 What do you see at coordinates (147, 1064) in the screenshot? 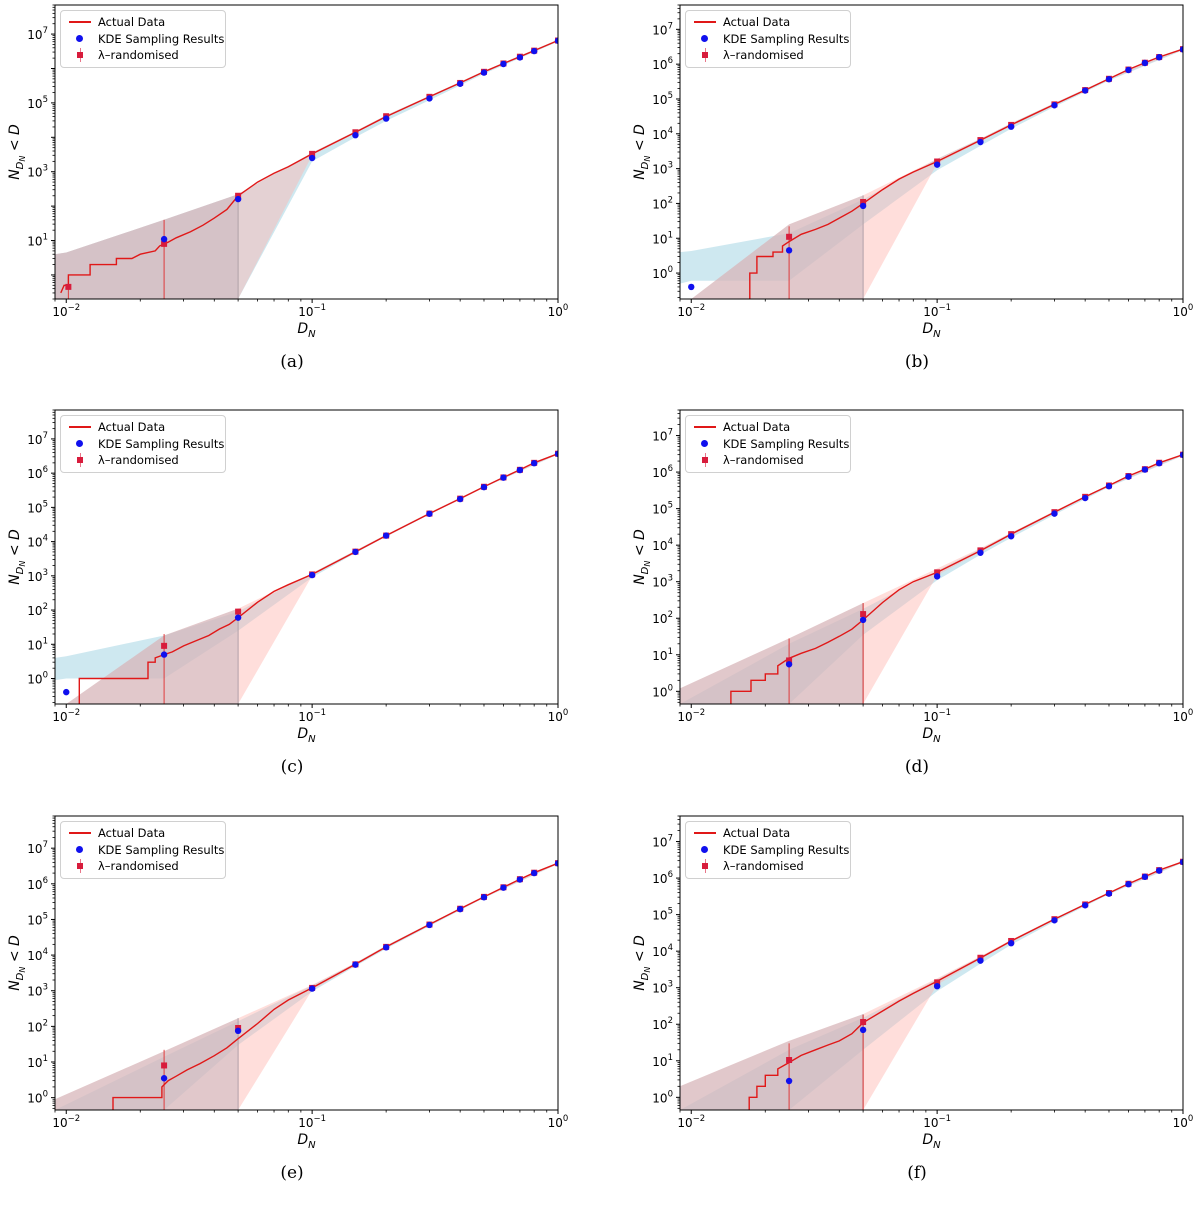
I see `overlap-region` at bounding box center [147, 1064].